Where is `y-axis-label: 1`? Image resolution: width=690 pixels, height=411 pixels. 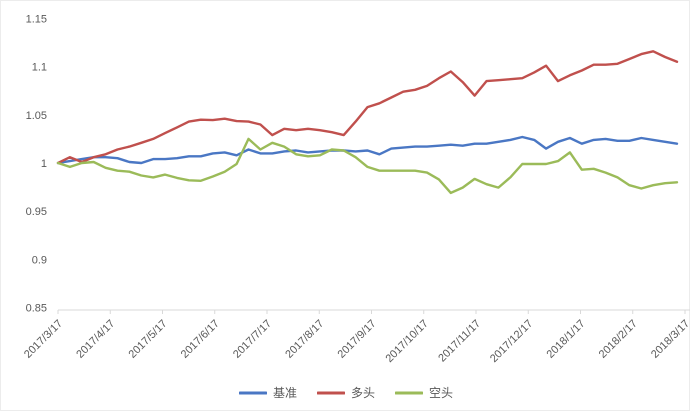 y-axis-label: 1 is located at coordinates (44, 164).